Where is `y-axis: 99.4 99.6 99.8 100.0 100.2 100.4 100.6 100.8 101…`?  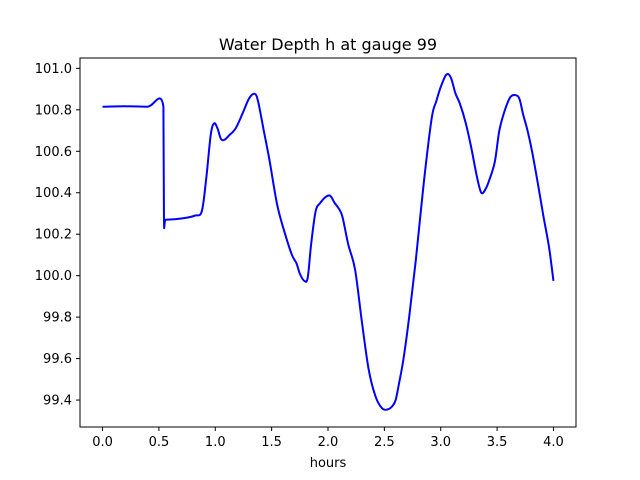 y-axis: 99.4 99.6 99.8 100.0 100.2 100.4 100.6 100.8 101… is located at coordinates (57, 235).